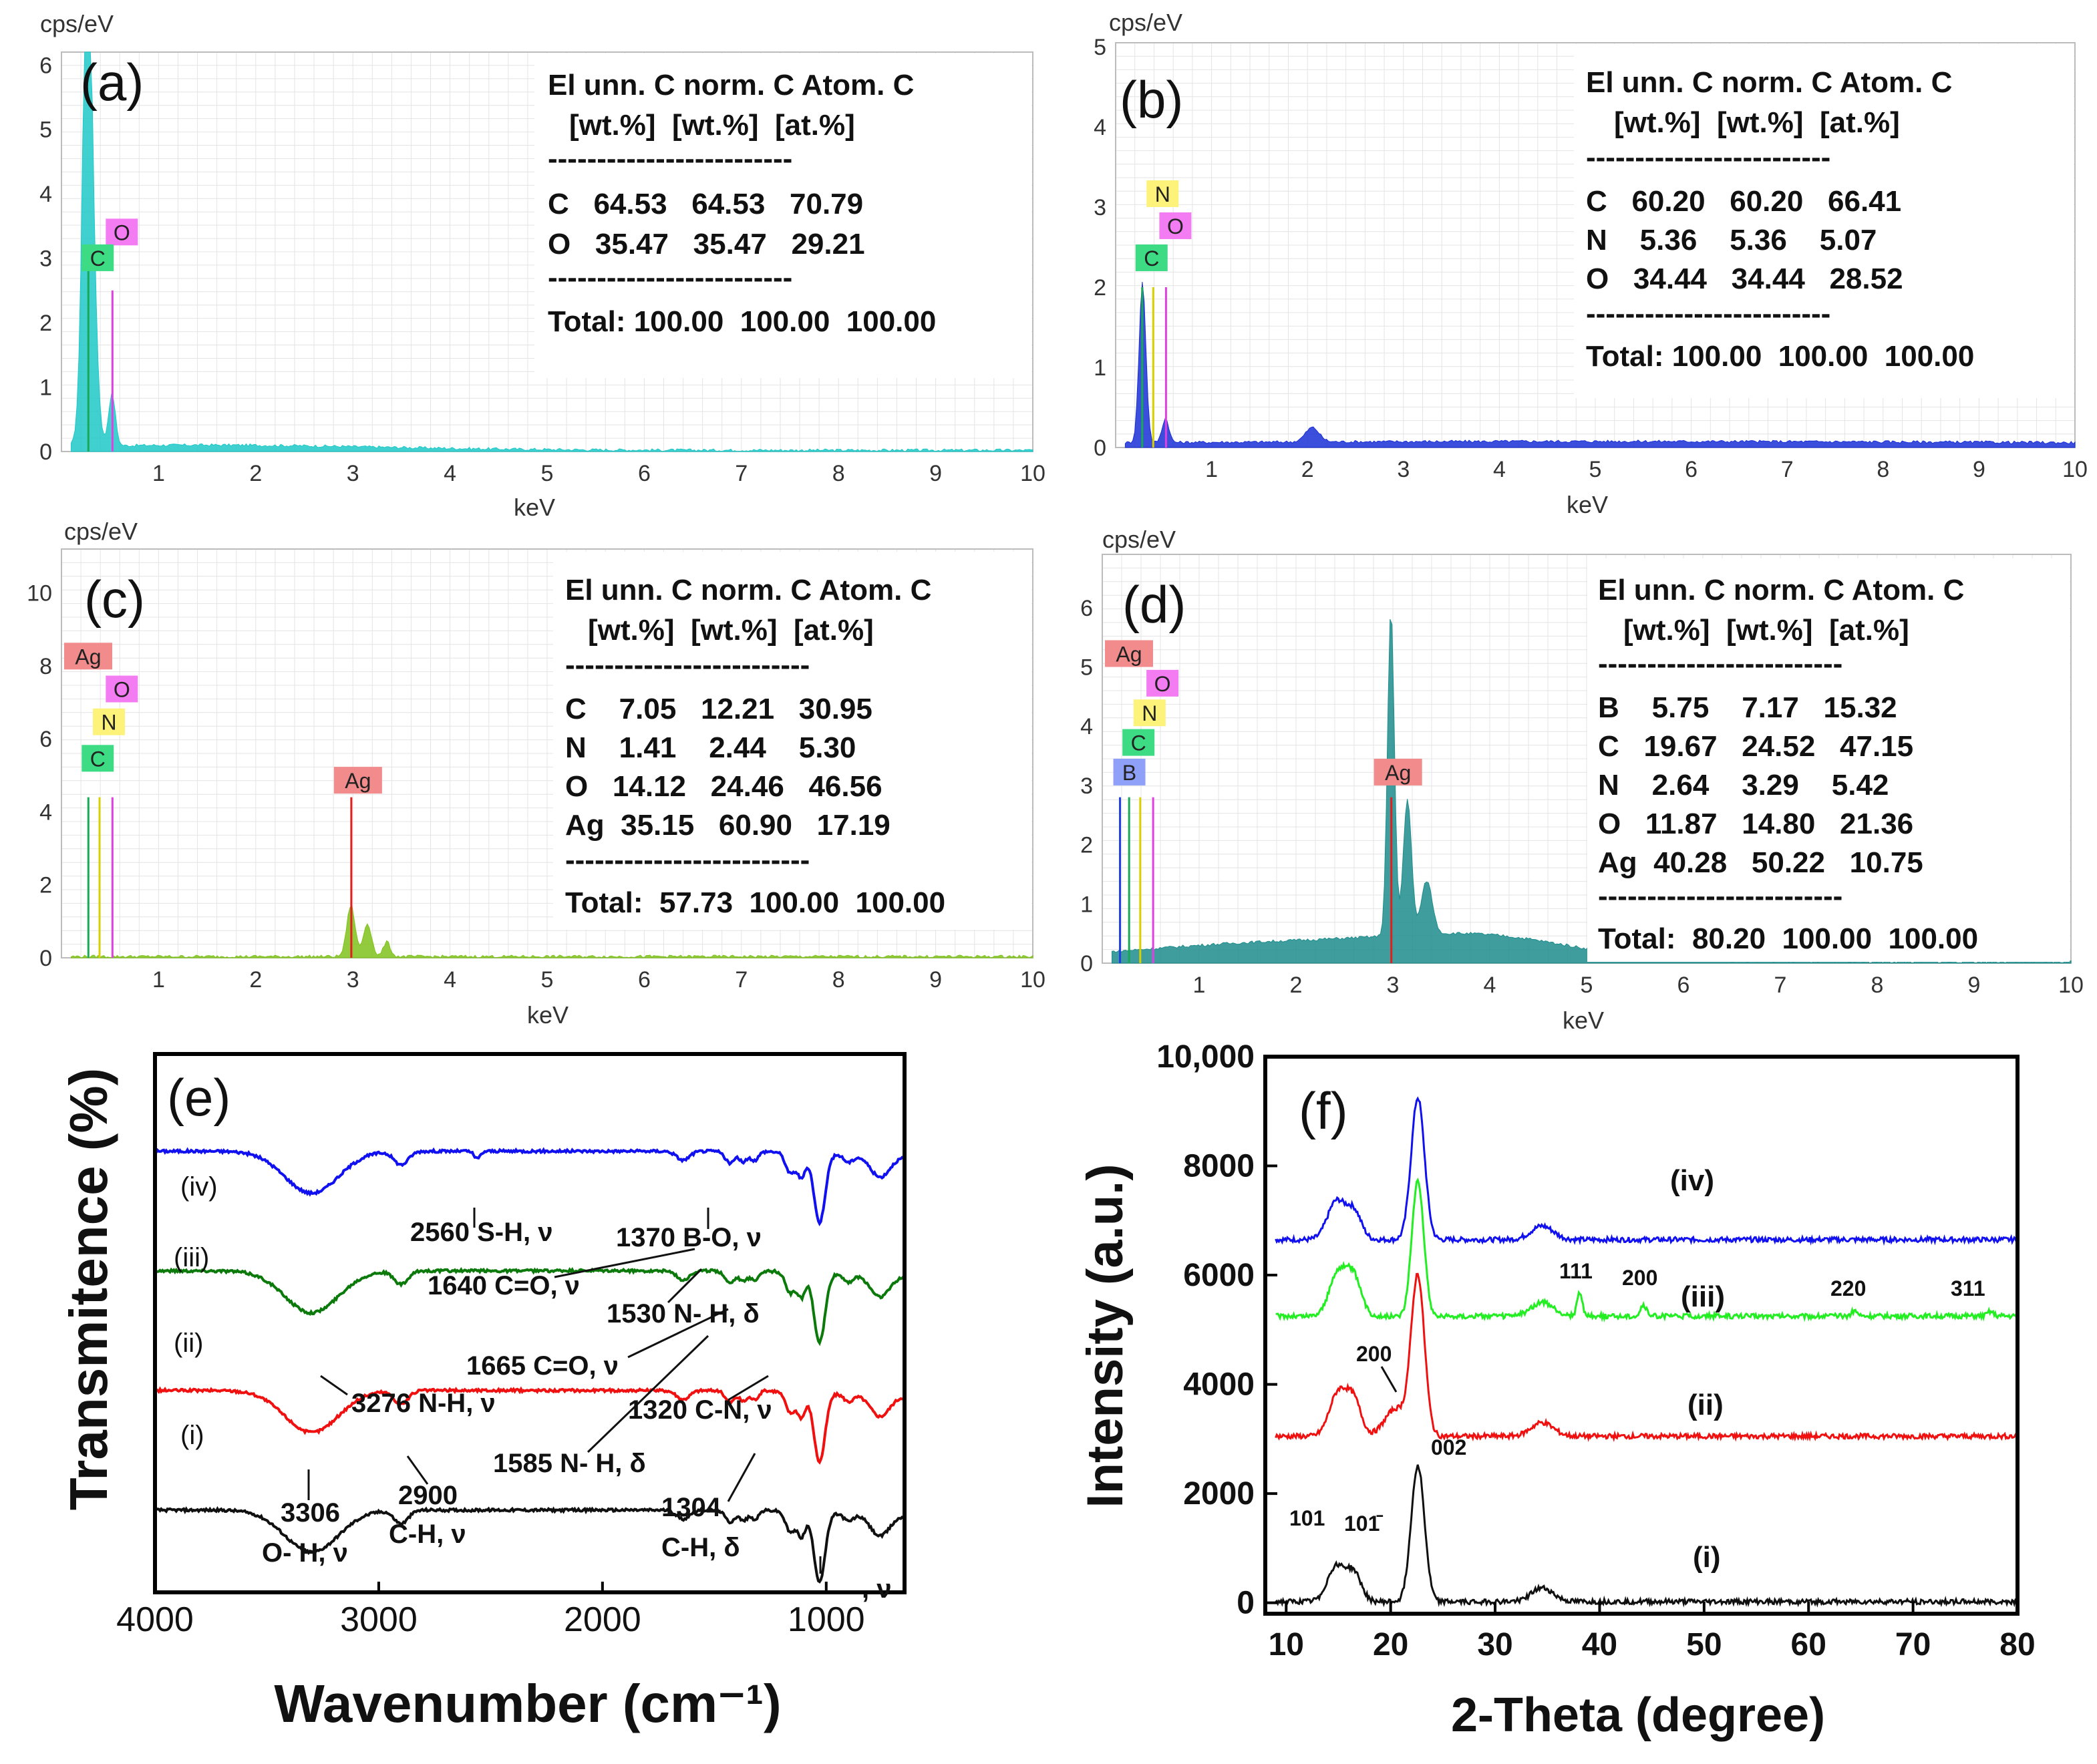 This screenshot has width=2097, height=1764. Describe the element at coordinates (427, 1534) in the screenshot. I see `annotation-e: C-H, ν` at that location.